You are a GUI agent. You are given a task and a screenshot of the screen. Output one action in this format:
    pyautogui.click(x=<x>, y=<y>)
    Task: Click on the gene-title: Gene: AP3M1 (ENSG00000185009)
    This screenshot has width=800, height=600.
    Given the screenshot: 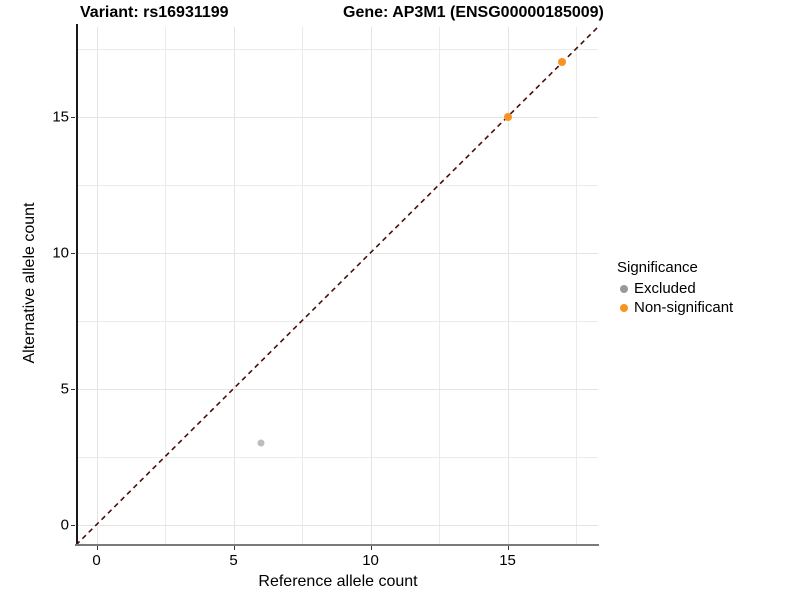 What is the action you would take?
    pyautogui.click(x=473, y=12)
    